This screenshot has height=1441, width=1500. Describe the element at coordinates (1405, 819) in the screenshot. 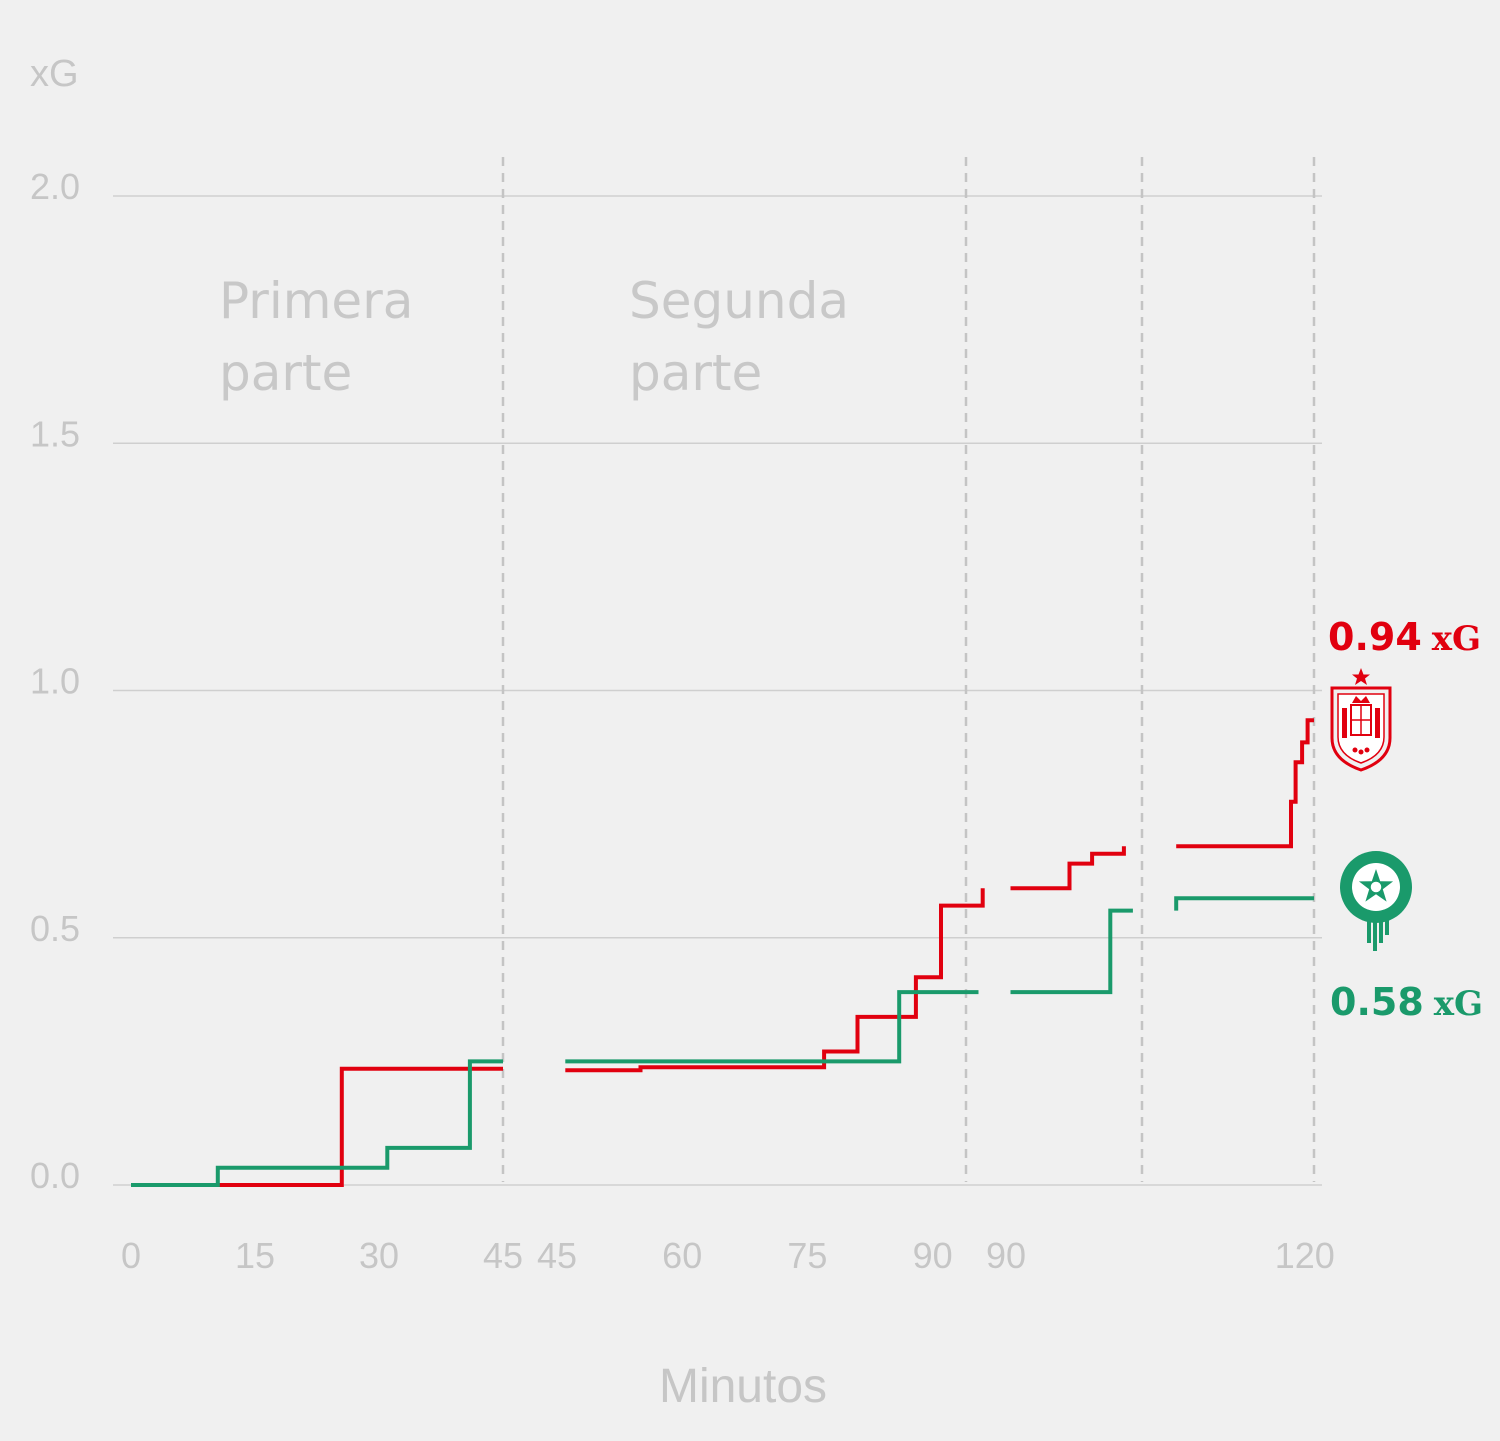

I see `final-values: 0.94 xG0.58 xG` at that location.